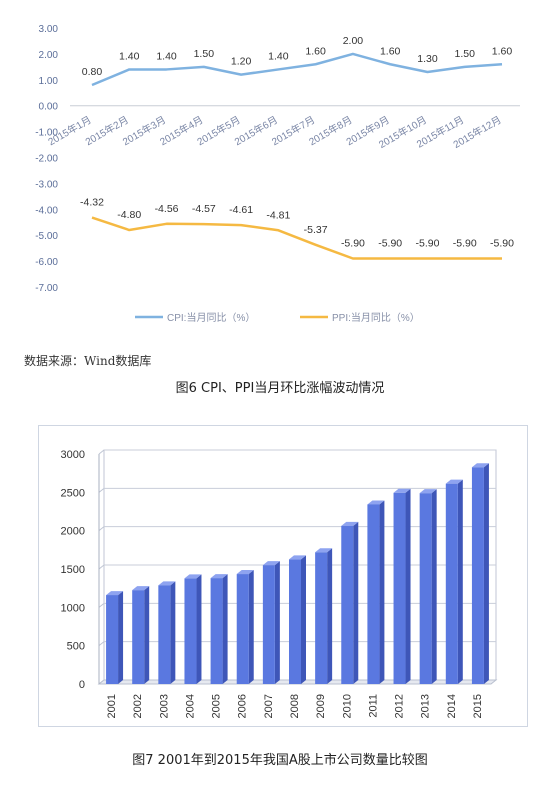 The width and height of the screenshot is (560, 790). Describe the element at coordinates (243, 706) in the screenshot. I see `x-tick-label: 2006` at that location.